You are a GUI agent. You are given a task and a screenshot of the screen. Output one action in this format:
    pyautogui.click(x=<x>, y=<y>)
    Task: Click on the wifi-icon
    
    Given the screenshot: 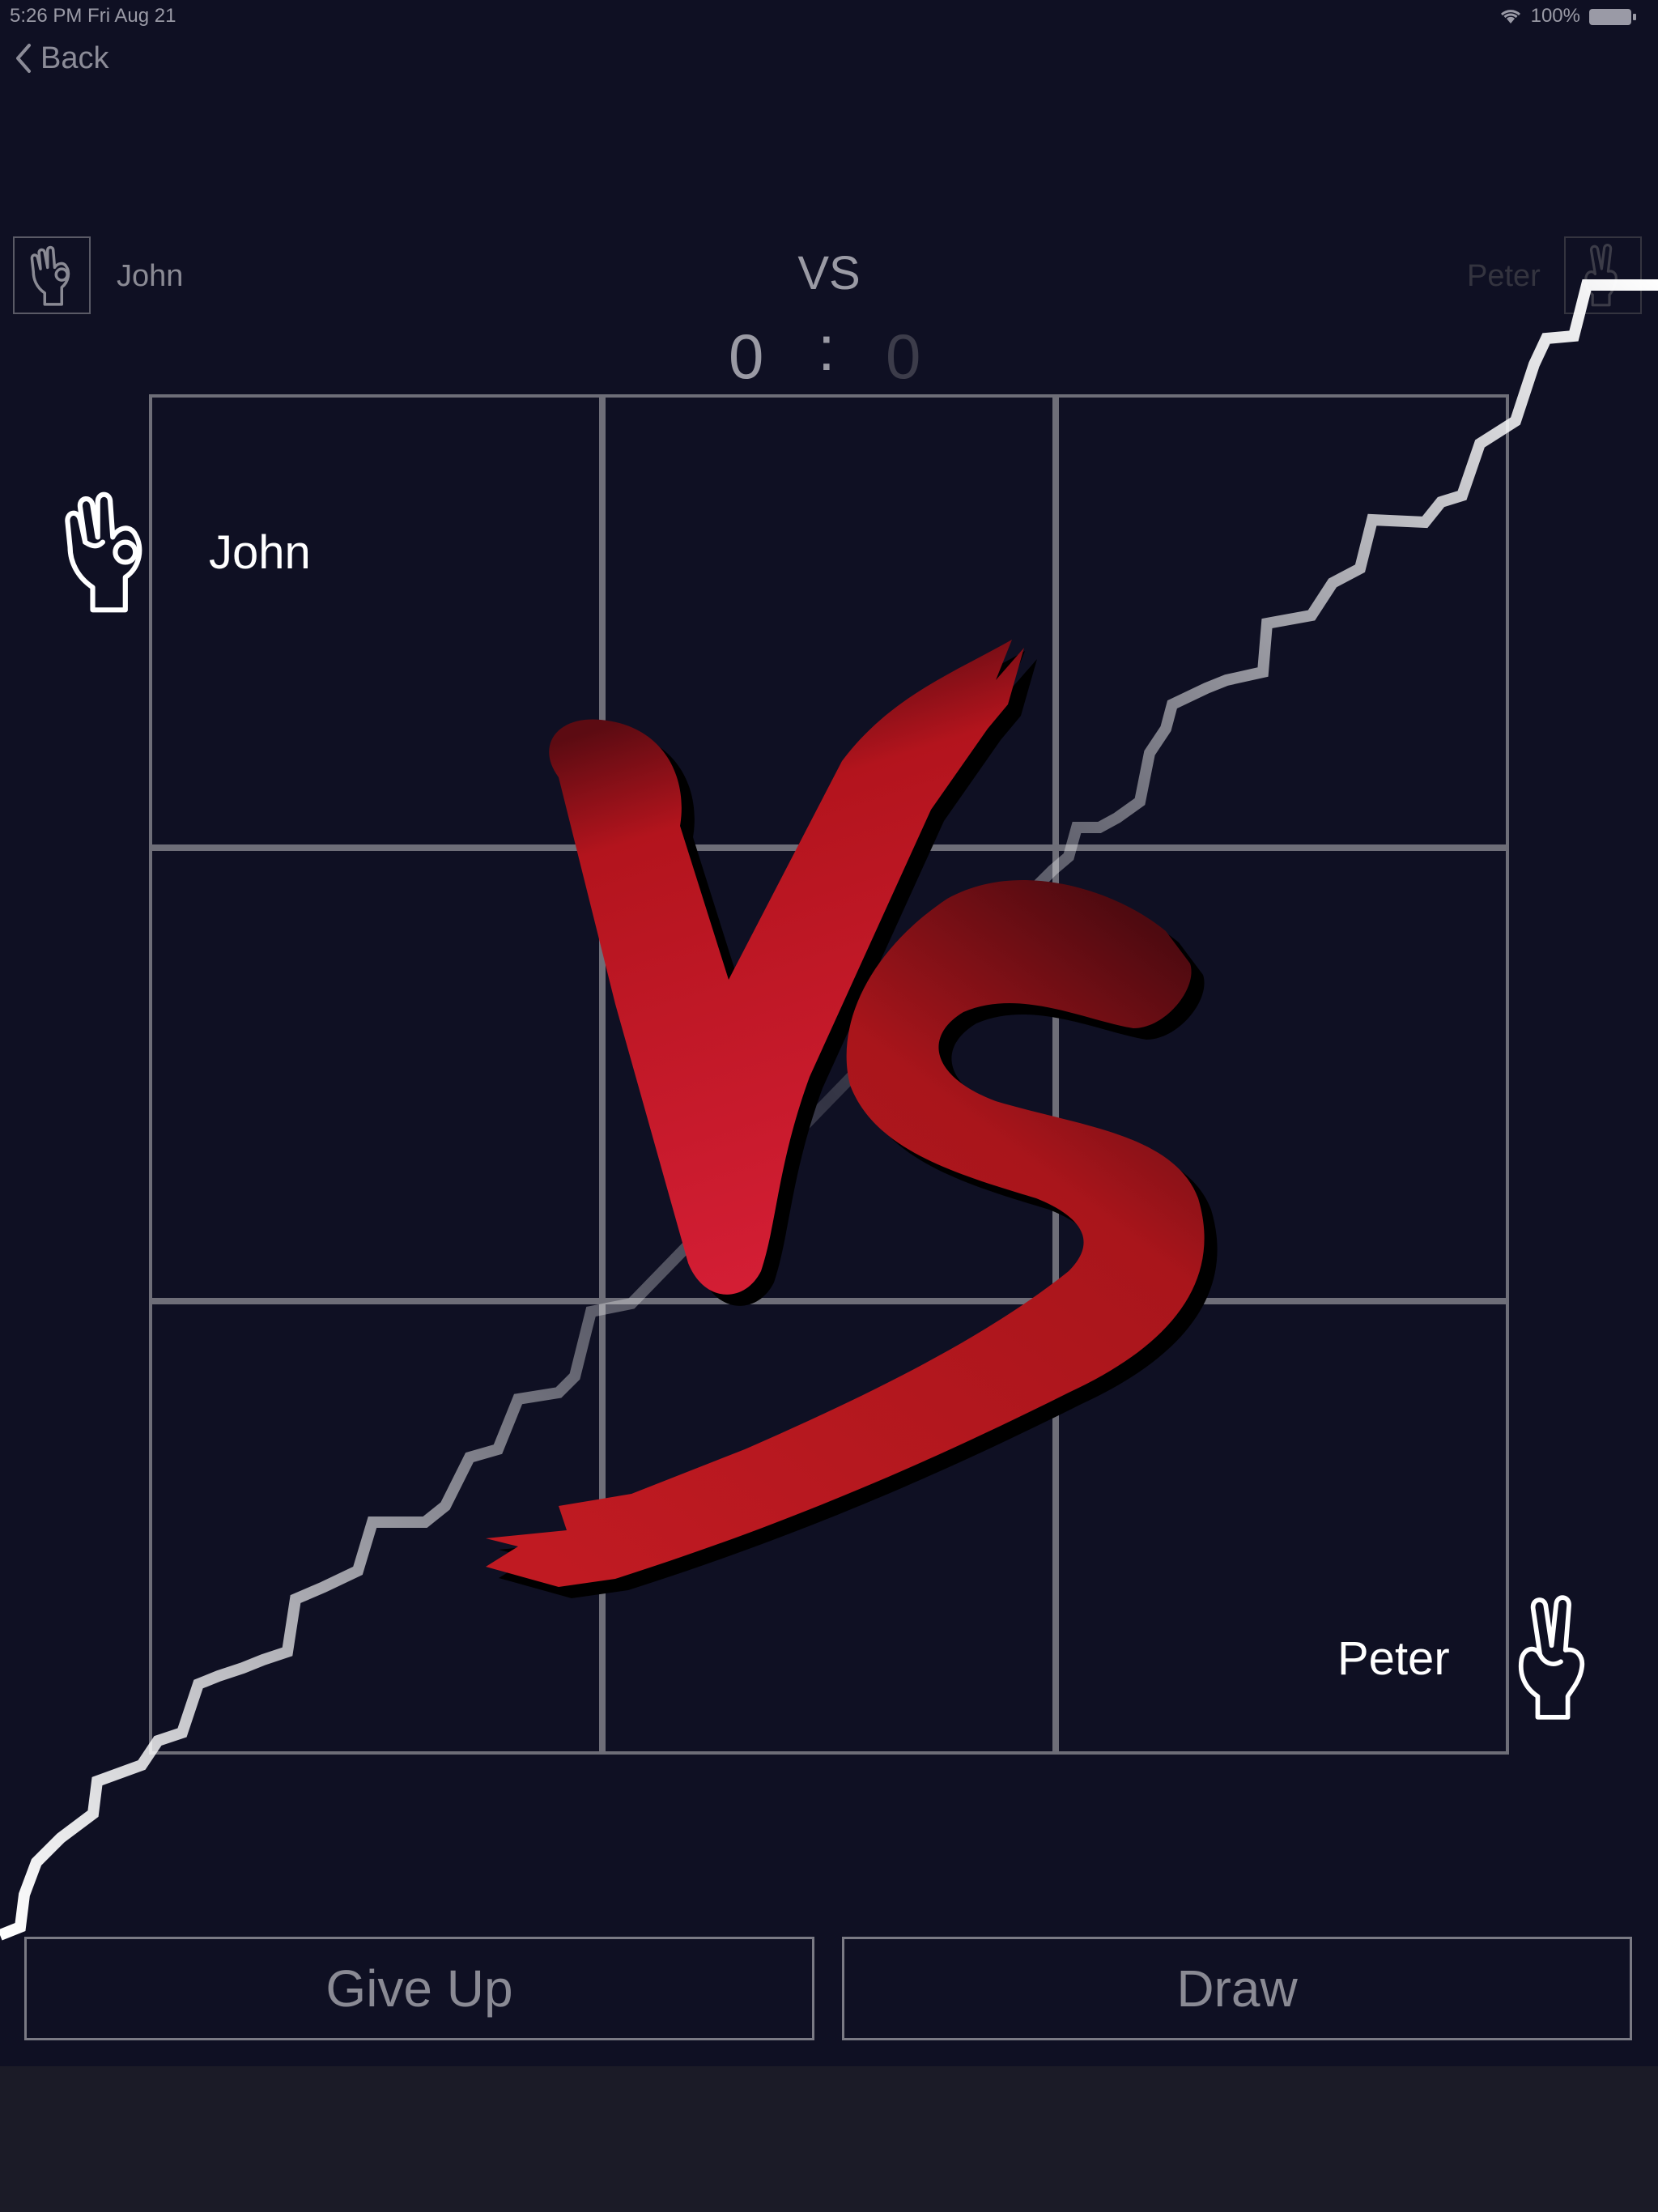 What is the action you would take?
    pyautogui.click(x=1510, y=16)
    